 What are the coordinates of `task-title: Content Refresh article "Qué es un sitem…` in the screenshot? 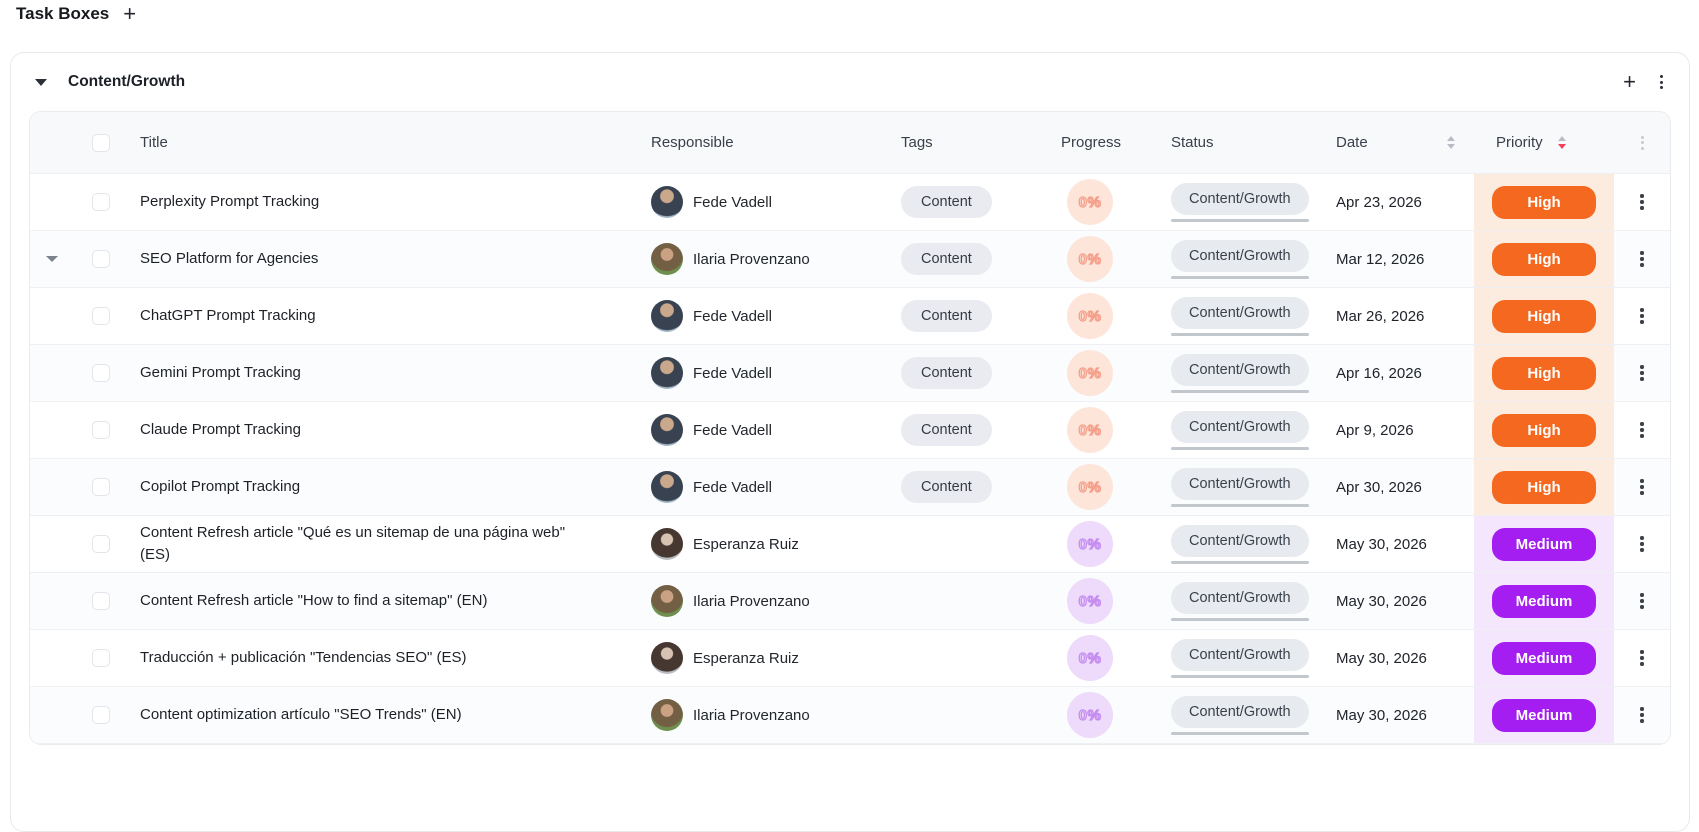 It's located at (353, 543).